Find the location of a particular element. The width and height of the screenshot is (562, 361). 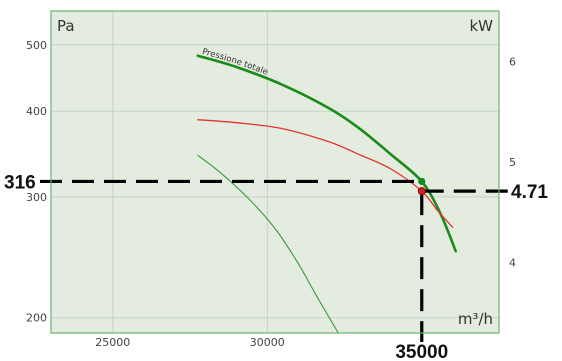

y-left-tick-label: 400 is located at coordinates (36, 111).